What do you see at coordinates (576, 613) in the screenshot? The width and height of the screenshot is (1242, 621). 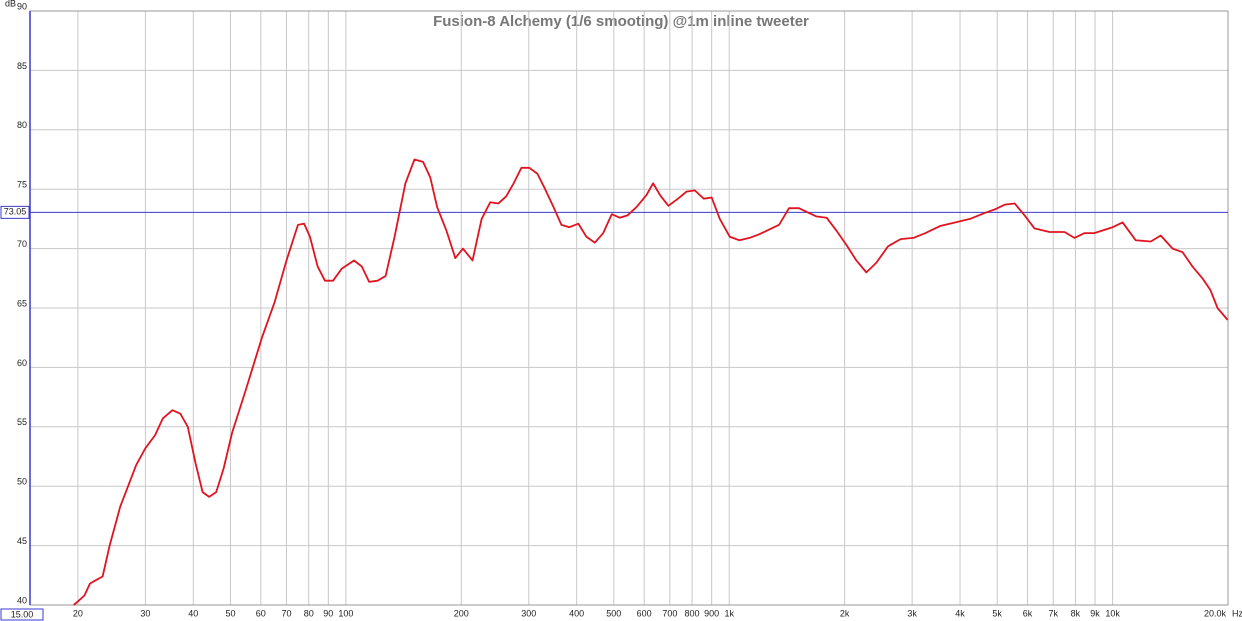 I see `x-tick-label: 400` at bounding box center [576, 613].